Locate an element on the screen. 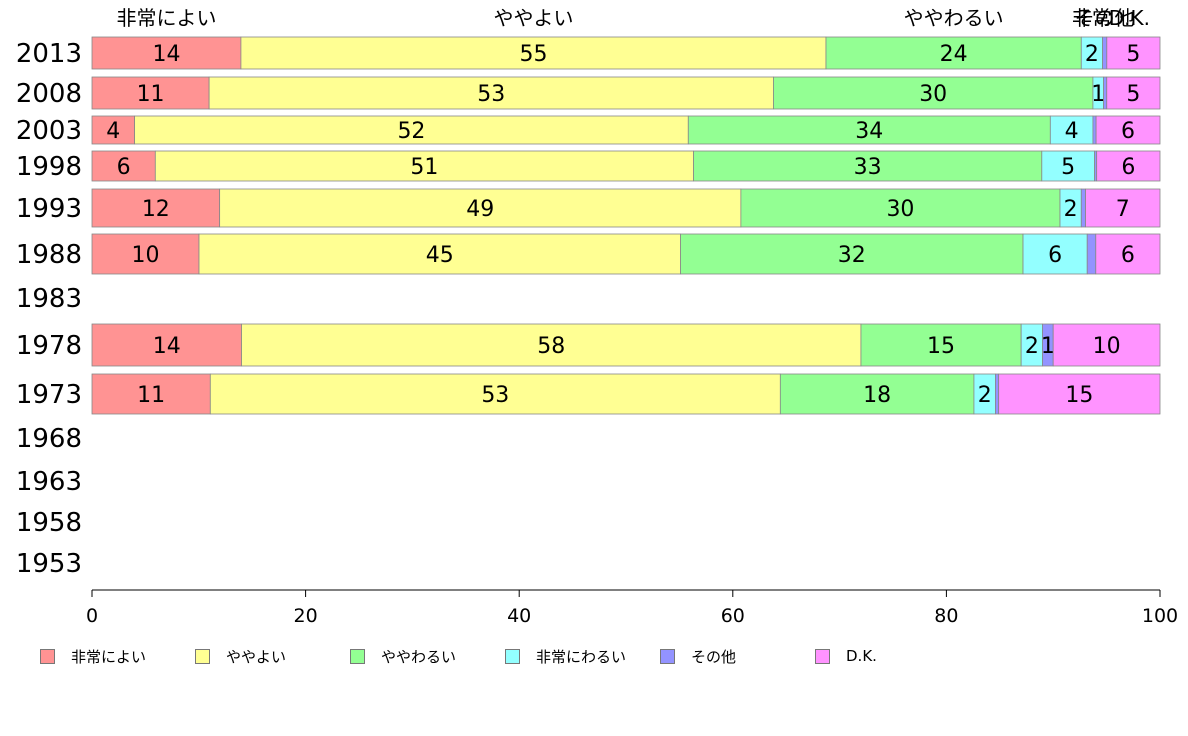 This screenshot has width=1188, height=736. data-label: 52 is located at coordinates (411, 131).